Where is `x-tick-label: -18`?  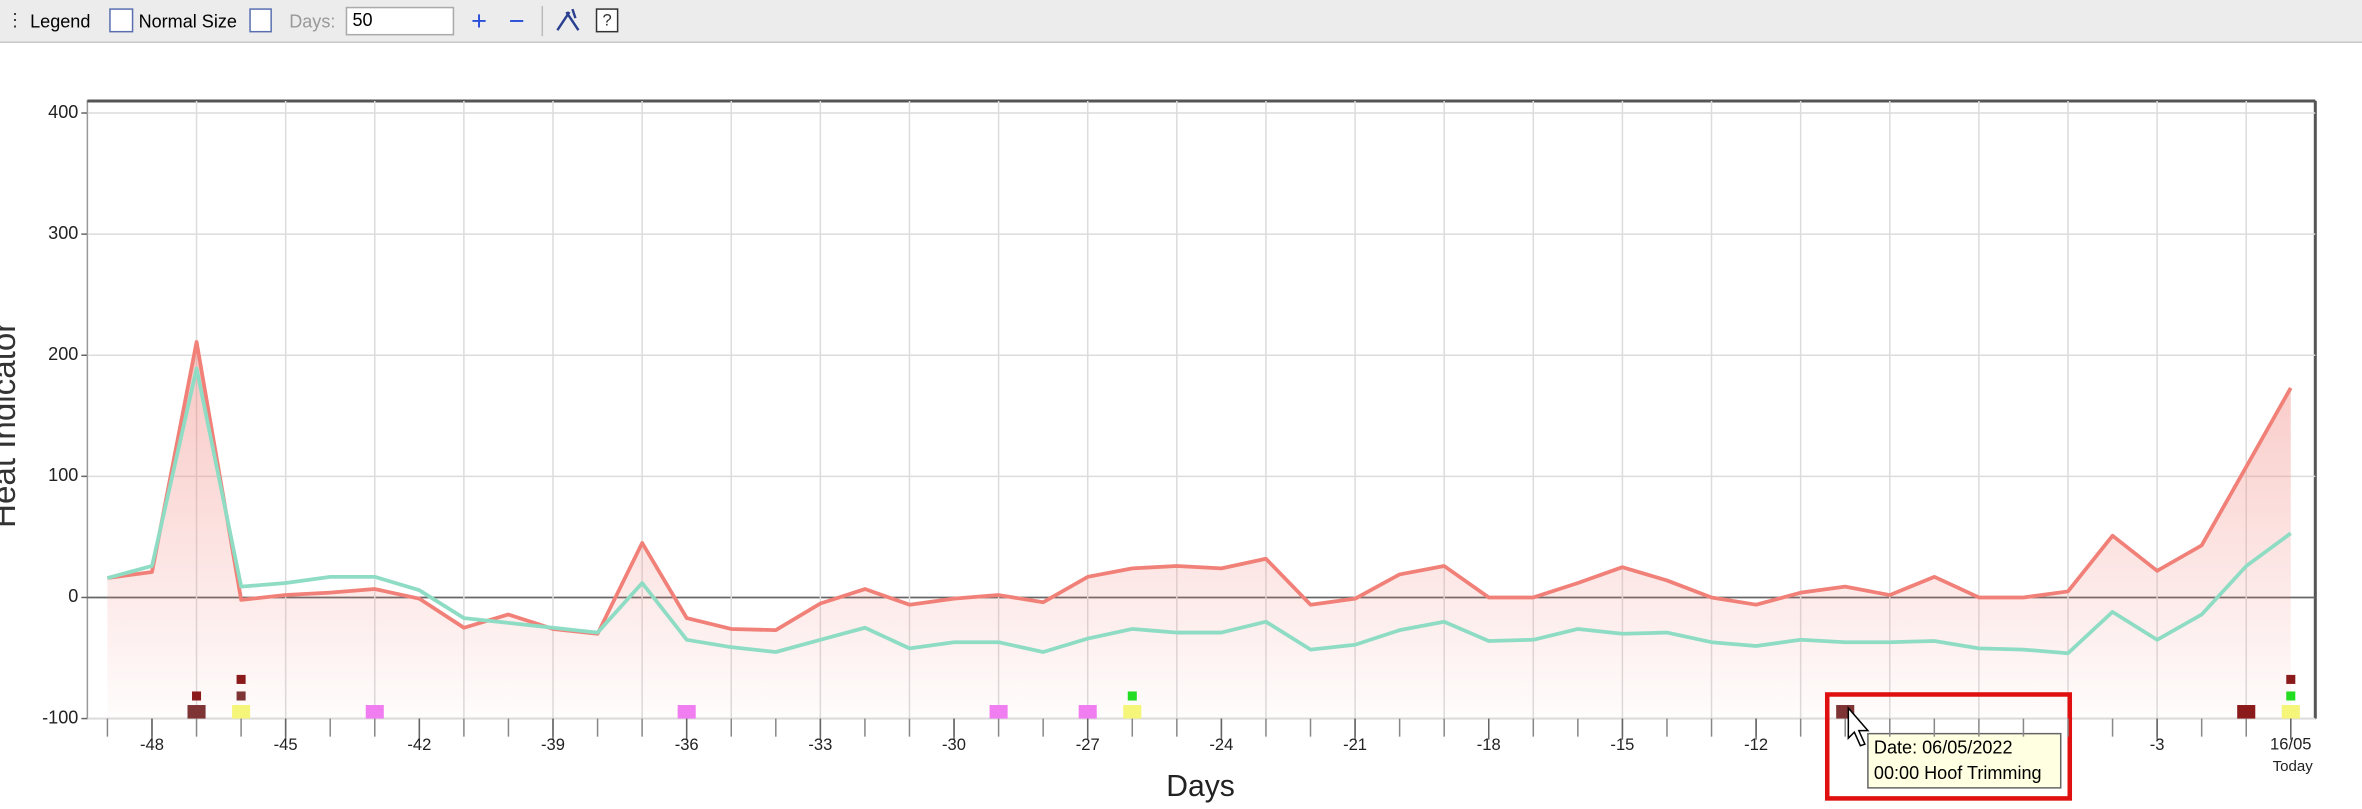
x-tick-label: -18 is located at coordinates (1489, 744).